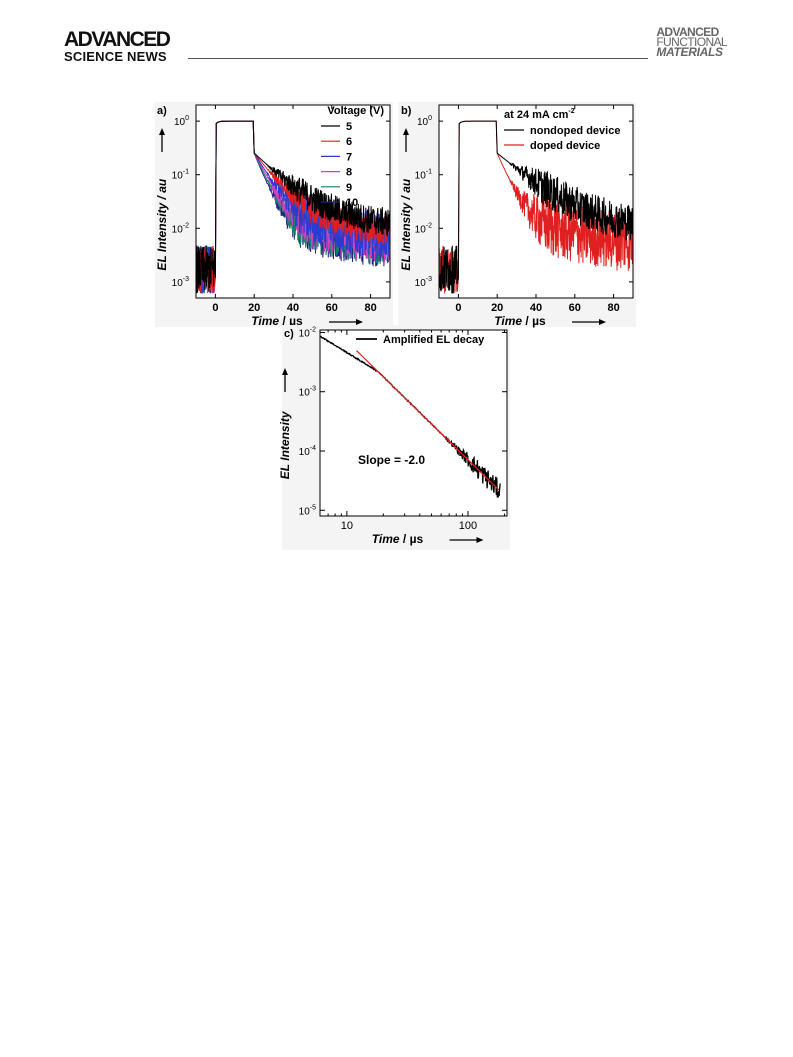 The height and width of the screenshot is (1057, 793). I want to click on panel-label: c), so click(289, 334).